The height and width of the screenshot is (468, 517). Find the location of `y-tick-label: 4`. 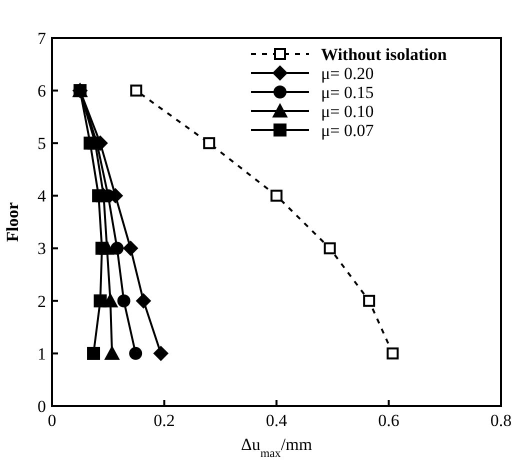

y-tick-label: 4 is located at coordinates (42, 196).